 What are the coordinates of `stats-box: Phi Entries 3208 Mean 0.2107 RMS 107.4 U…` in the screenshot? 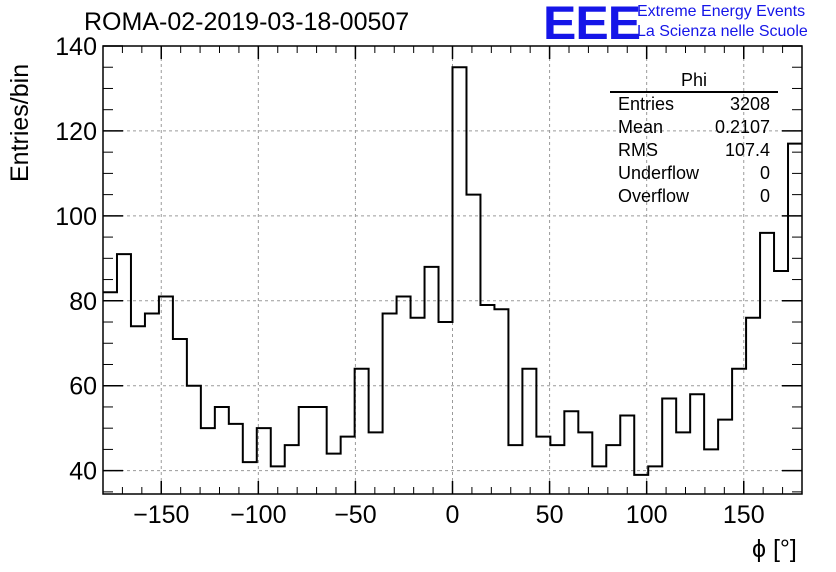 It's located at (694, 139).